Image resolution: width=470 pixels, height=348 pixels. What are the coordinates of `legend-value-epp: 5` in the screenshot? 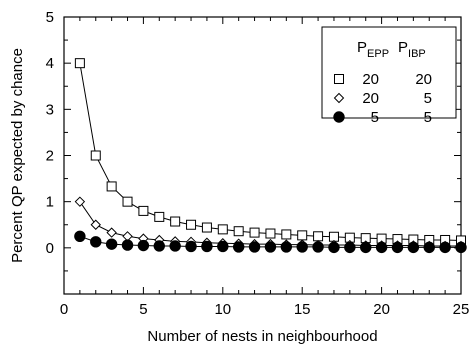 It's located at (375, 117).